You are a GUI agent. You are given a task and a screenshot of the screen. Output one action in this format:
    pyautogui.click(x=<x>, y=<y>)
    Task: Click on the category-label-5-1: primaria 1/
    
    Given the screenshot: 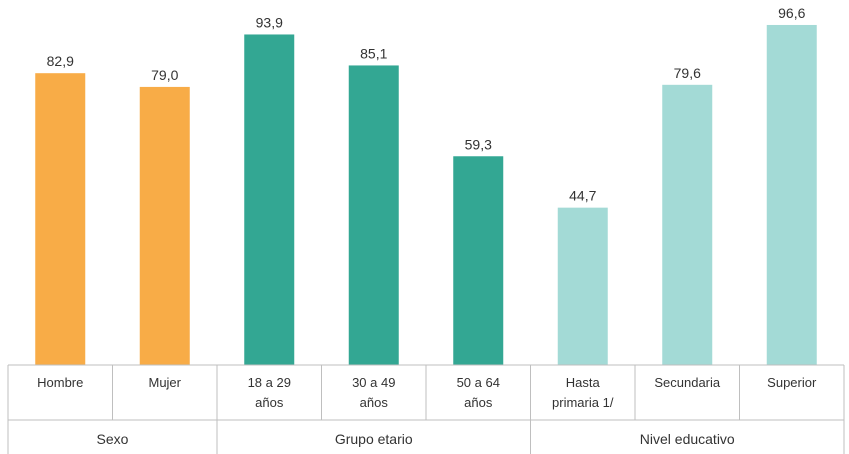 What is the action you would take?
    pyautogui.click(x=583, y=402)
    